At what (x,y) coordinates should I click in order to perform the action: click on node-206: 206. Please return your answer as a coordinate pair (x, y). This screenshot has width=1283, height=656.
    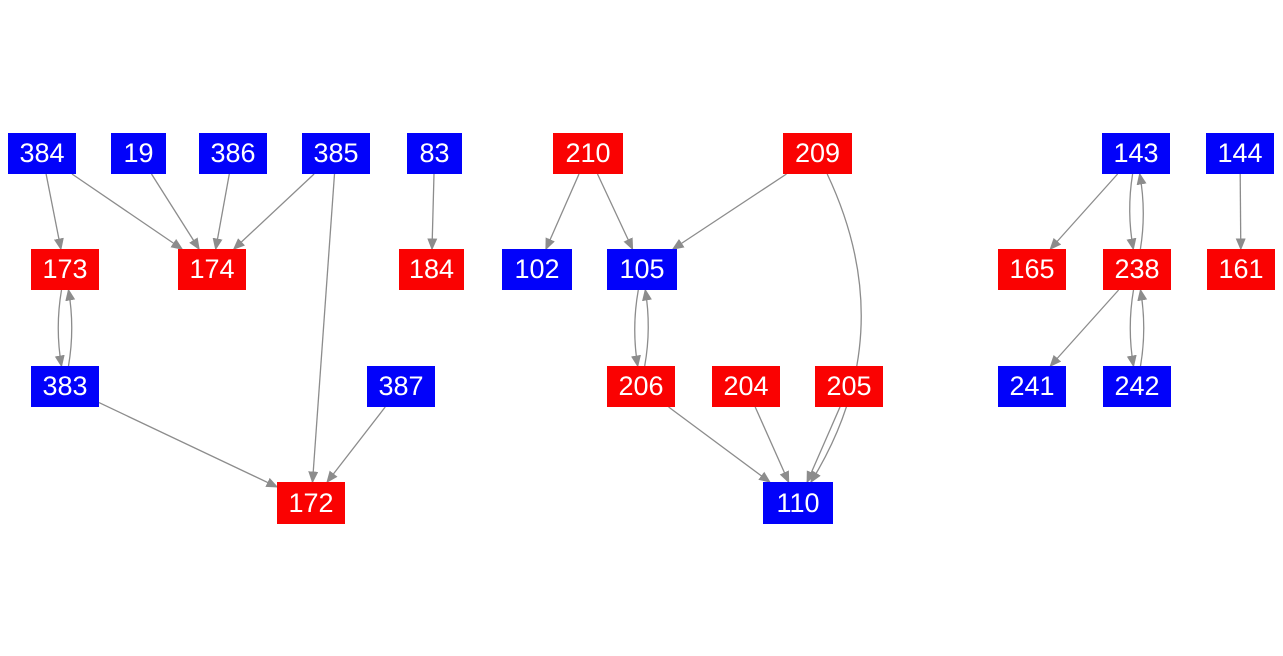
    Looking at the image, I should click on (641, 386).